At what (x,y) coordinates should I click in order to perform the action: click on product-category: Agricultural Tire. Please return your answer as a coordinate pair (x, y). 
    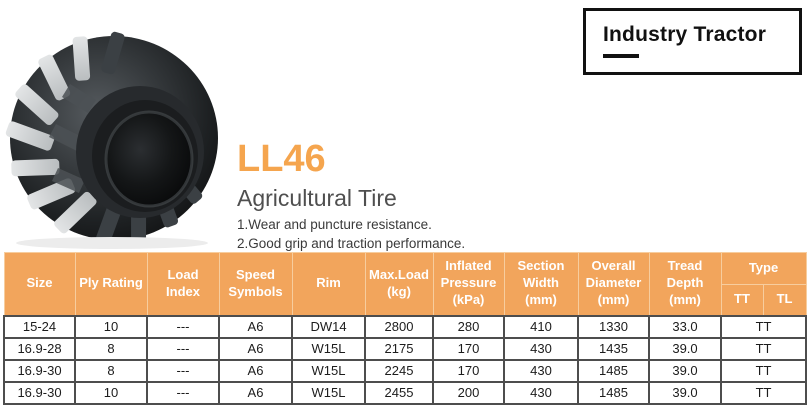
    Looking at the image, I should click on (317, 198).